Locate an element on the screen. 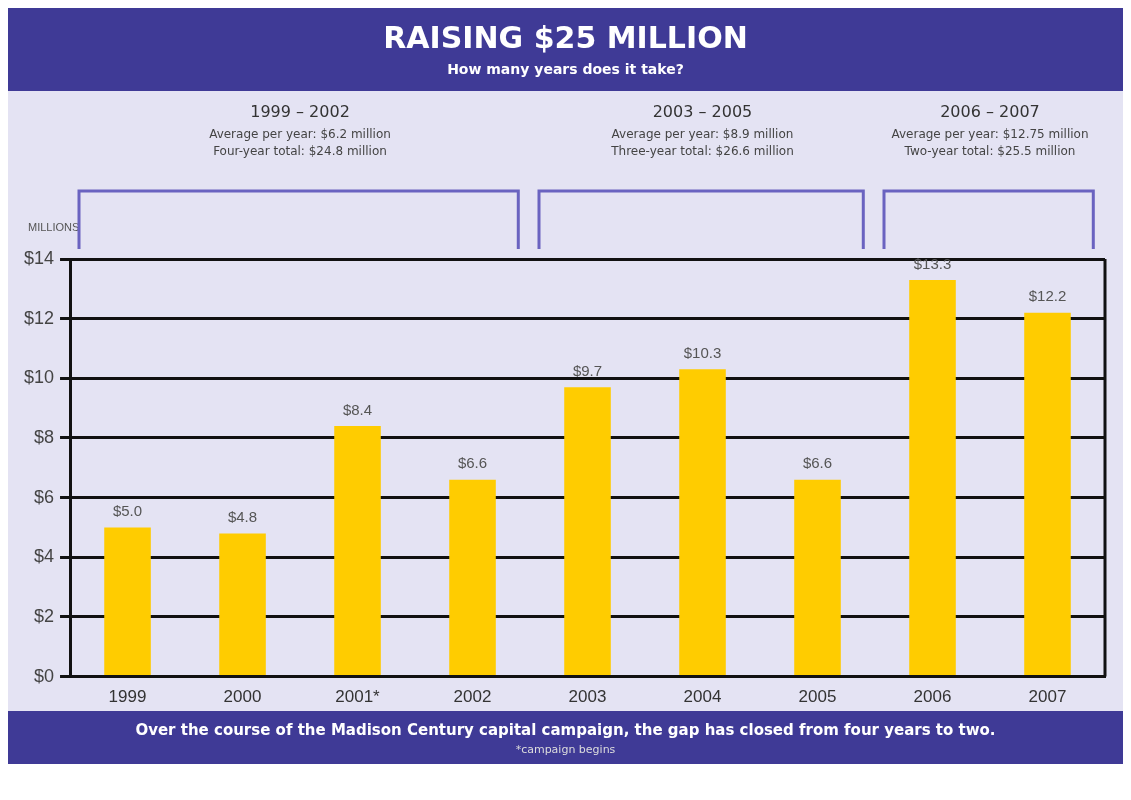  x-tick-label: 2002 is located at coordinates (472, 697).